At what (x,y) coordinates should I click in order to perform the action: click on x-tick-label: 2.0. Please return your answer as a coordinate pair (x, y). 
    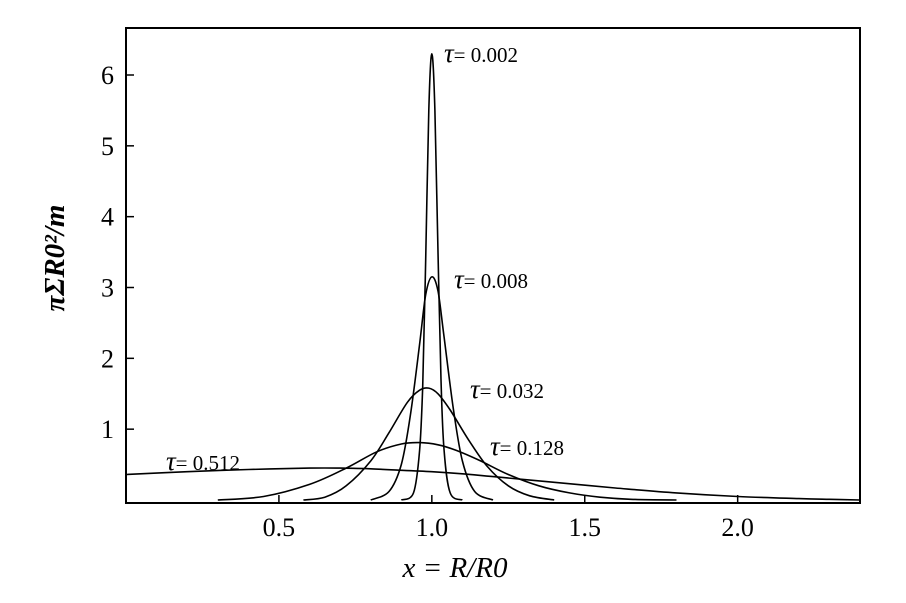
    Looking at the image, I should click on (737, 527).